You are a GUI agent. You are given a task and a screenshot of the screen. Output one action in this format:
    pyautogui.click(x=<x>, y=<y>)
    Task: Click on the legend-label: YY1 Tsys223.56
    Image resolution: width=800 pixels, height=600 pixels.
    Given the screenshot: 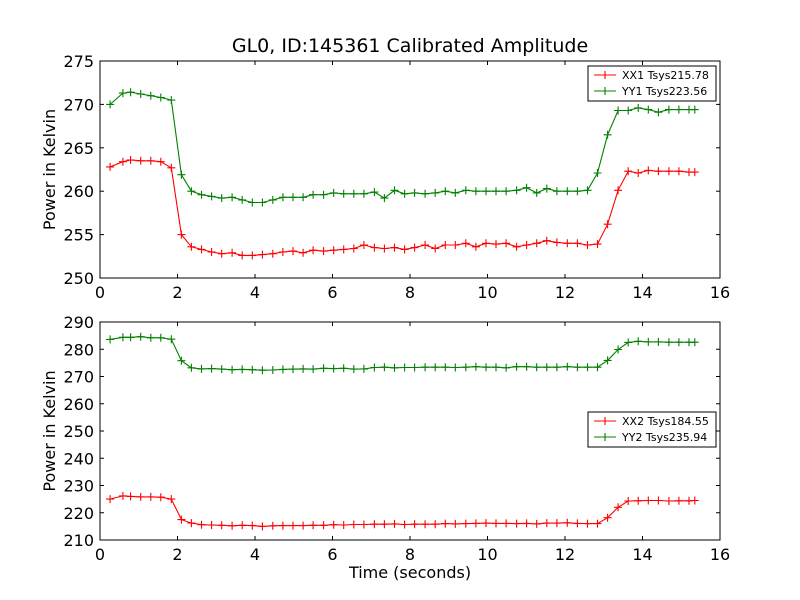 What is the action you would take?
    pyautogui.click(x=664, y=91)
    